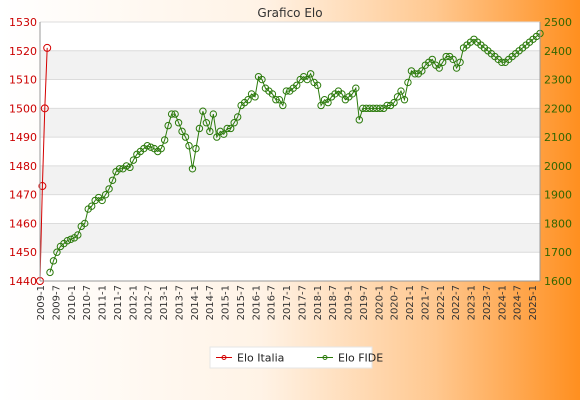  What do you see at coordinates (272, 302) in the screenshot?
I see `x-tick-label: 2016-7` at bounding box center [272, 302].